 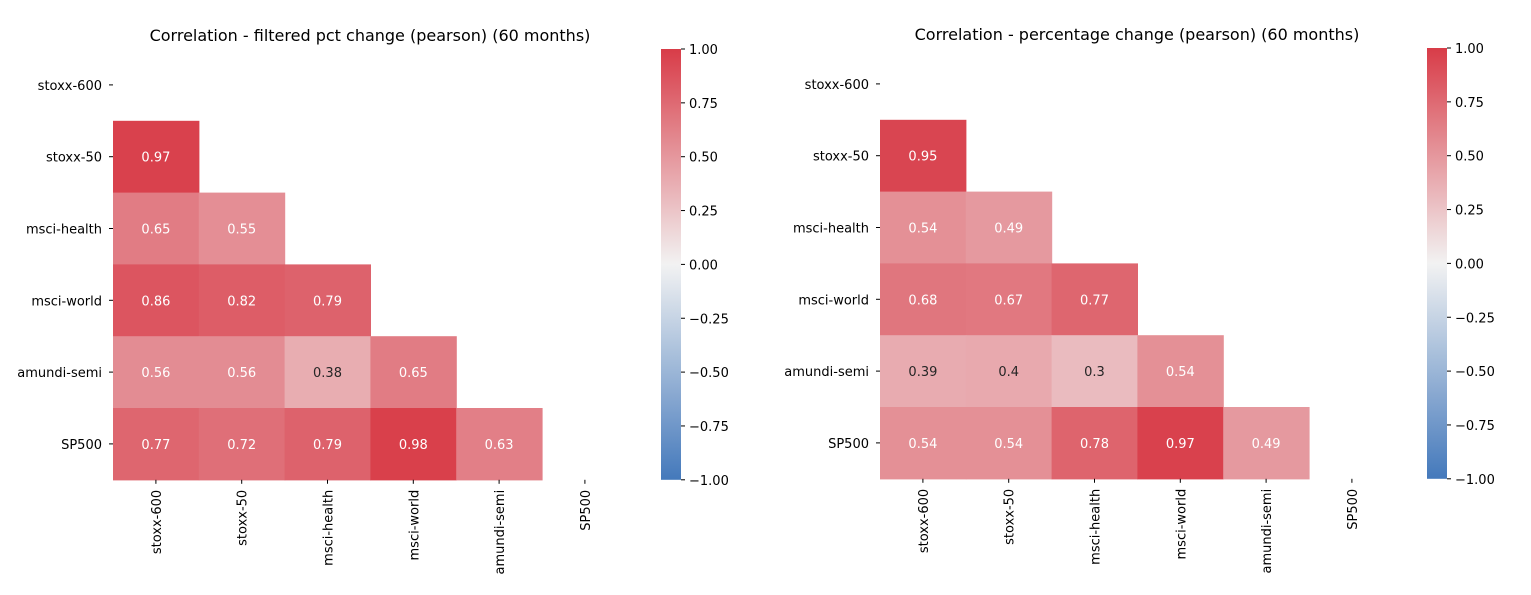 I want to click on cell-value-label: 0.65, so click(x=155, y=230).